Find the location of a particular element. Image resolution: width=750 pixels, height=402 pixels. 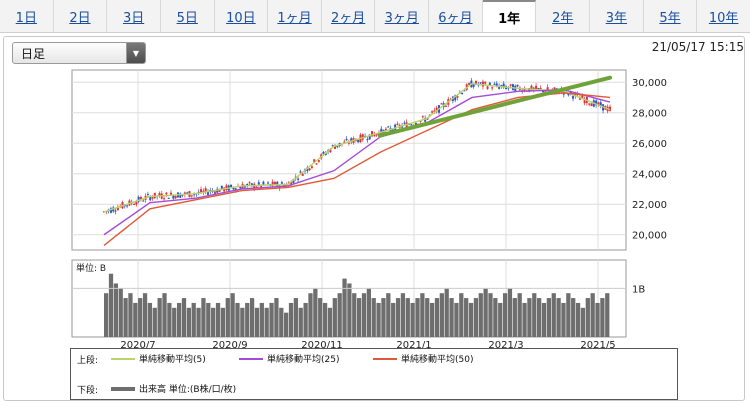

legend-ma25-swatch is located at coordinates (251, 358).